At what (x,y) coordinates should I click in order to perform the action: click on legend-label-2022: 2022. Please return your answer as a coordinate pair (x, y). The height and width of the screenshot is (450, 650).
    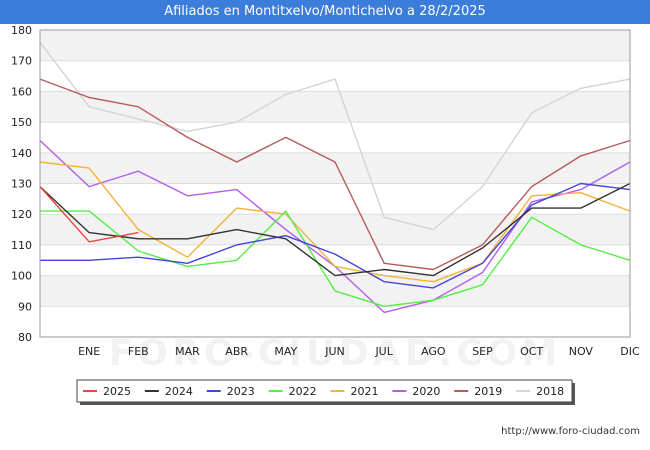
    Looking at the image, I should click on (303, 391).